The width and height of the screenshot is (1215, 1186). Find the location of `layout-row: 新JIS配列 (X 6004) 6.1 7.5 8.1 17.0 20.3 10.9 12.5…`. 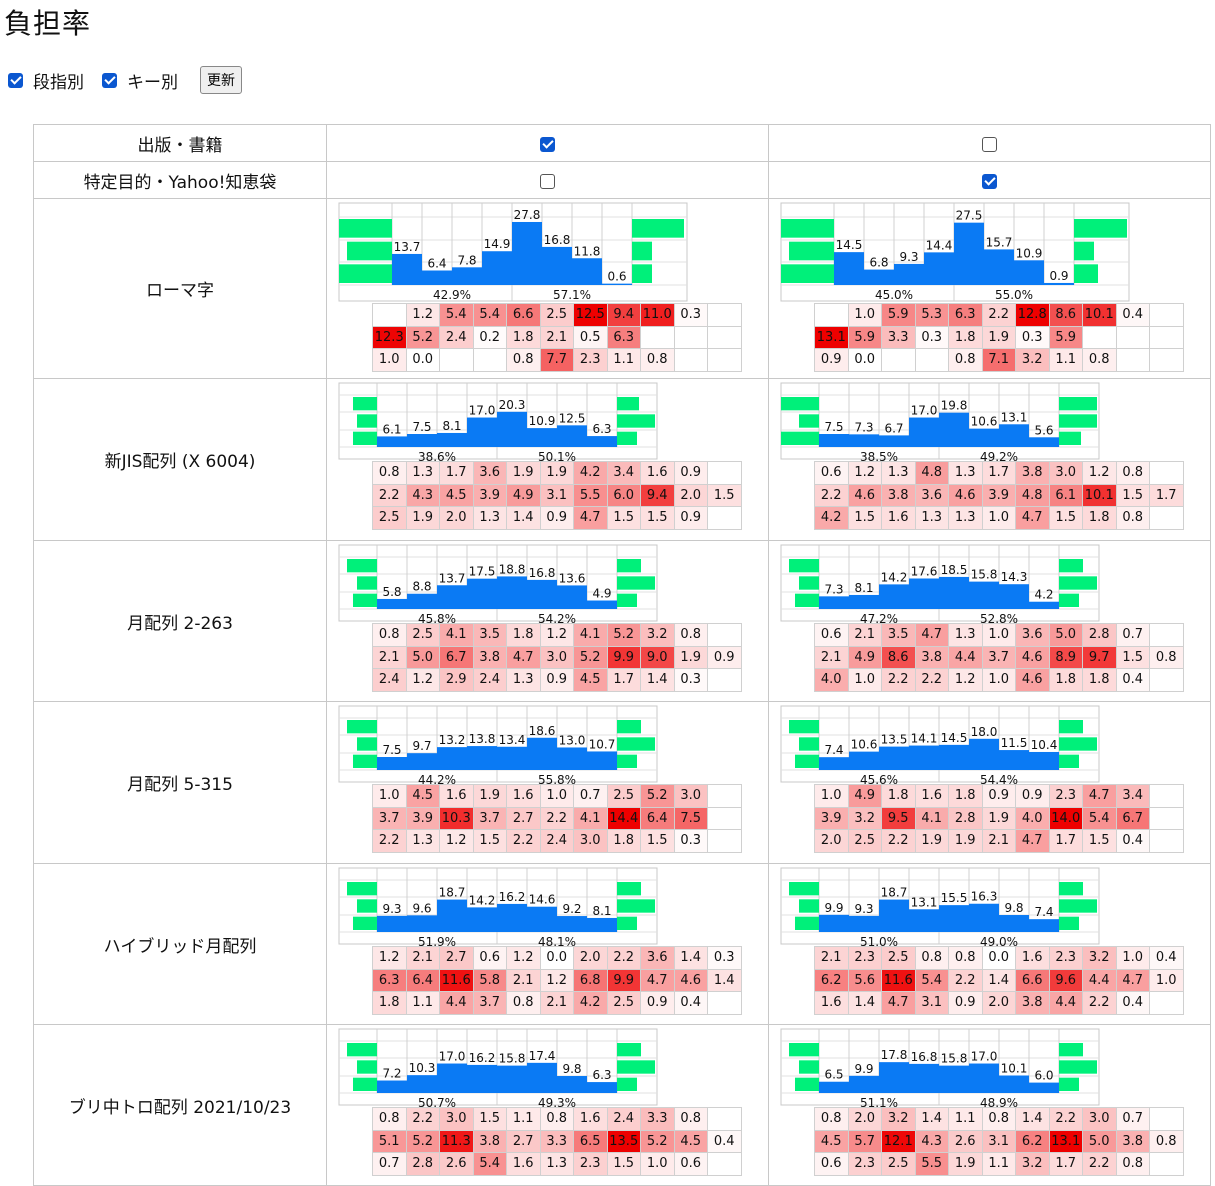

layout-row: 新JIS配列 (X 6004) 6.1 7.5 8.1 17.0 20.3 10.9 12.5… is located at coordinates (622, 459).